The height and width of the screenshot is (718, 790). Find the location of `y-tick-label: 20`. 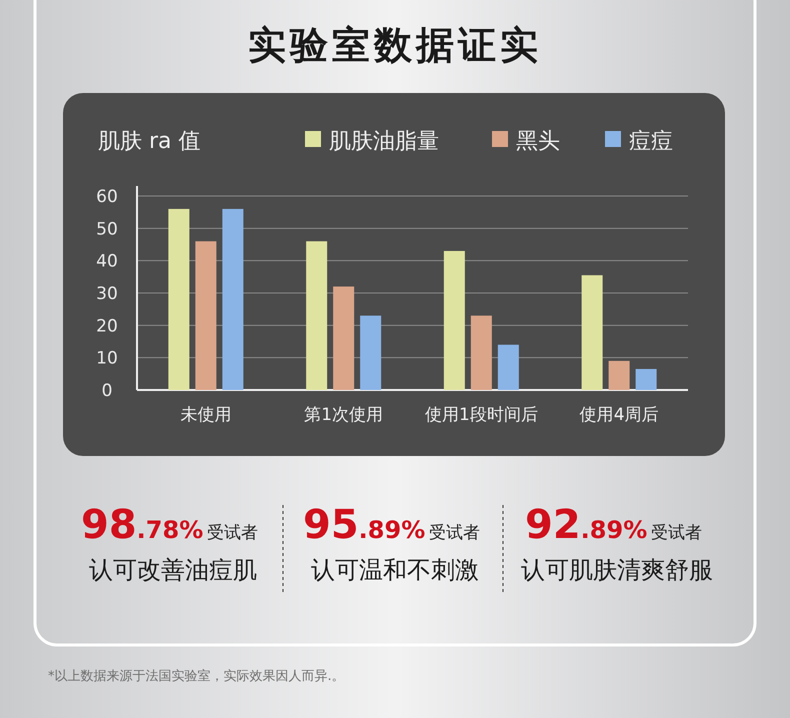

y-tick-label: 20 is located at coordinates (107, 326).